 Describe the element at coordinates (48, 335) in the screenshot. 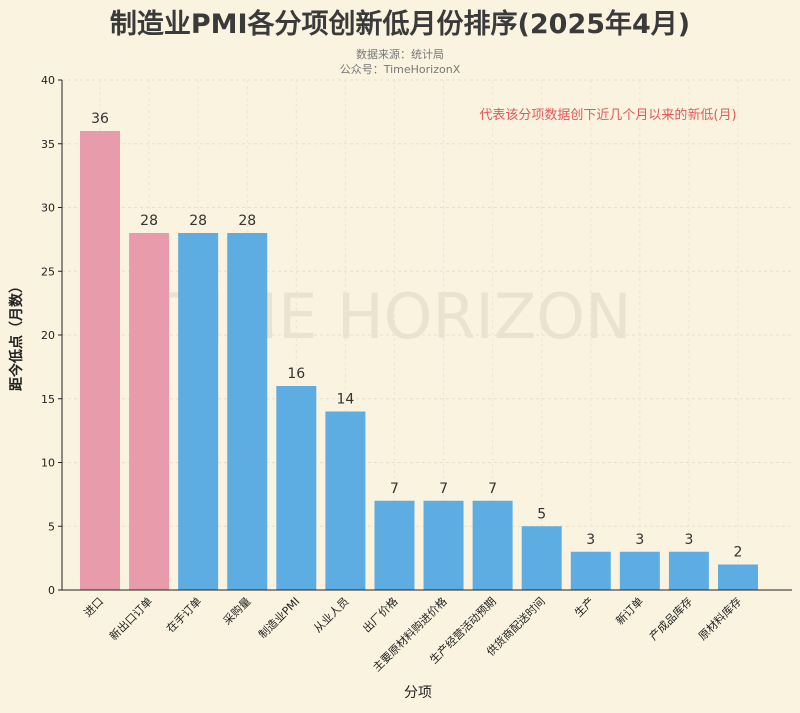

I see `y-tick-label: 20` at that location.